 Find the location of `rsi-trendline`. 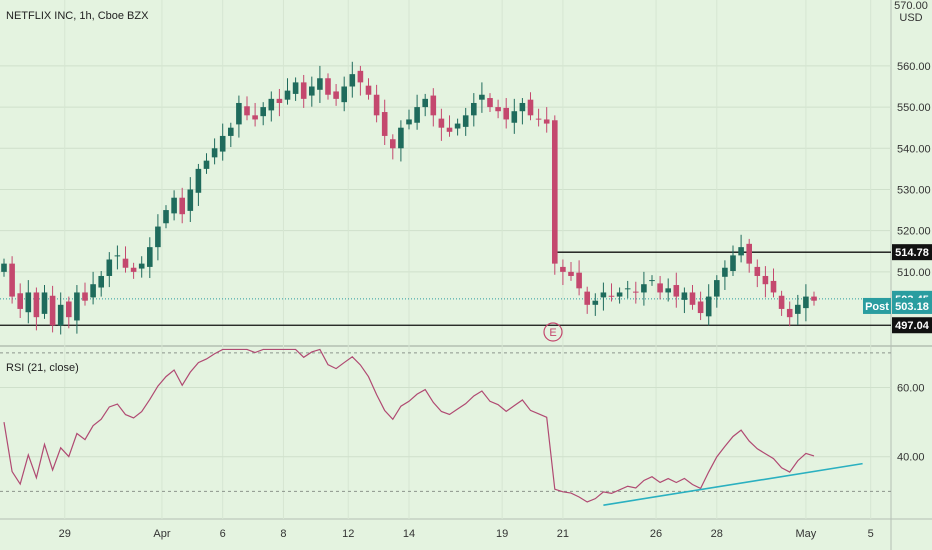

rsi-trendline is located at coordinates (733, 484).